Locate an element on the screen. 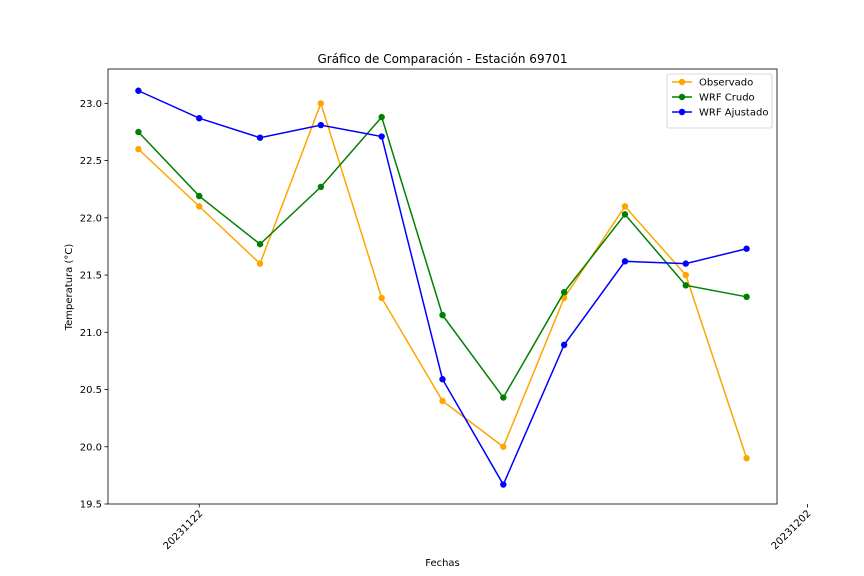  y-axis-label: Temperatura (°C) is located at coordinates (69, 288).